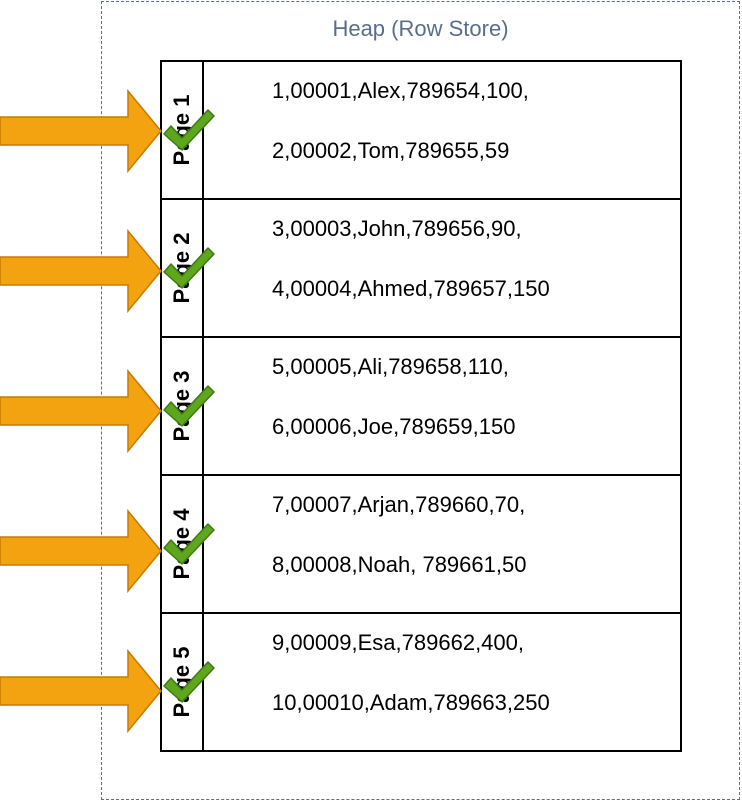 Image resolution: width=742 pixels, height=802 pixels. What do you see at coordinates (394, 426) in the screenshot?
I see `page-row: 6,00006,Joe,789659,150` at bounding box center [394, 426].